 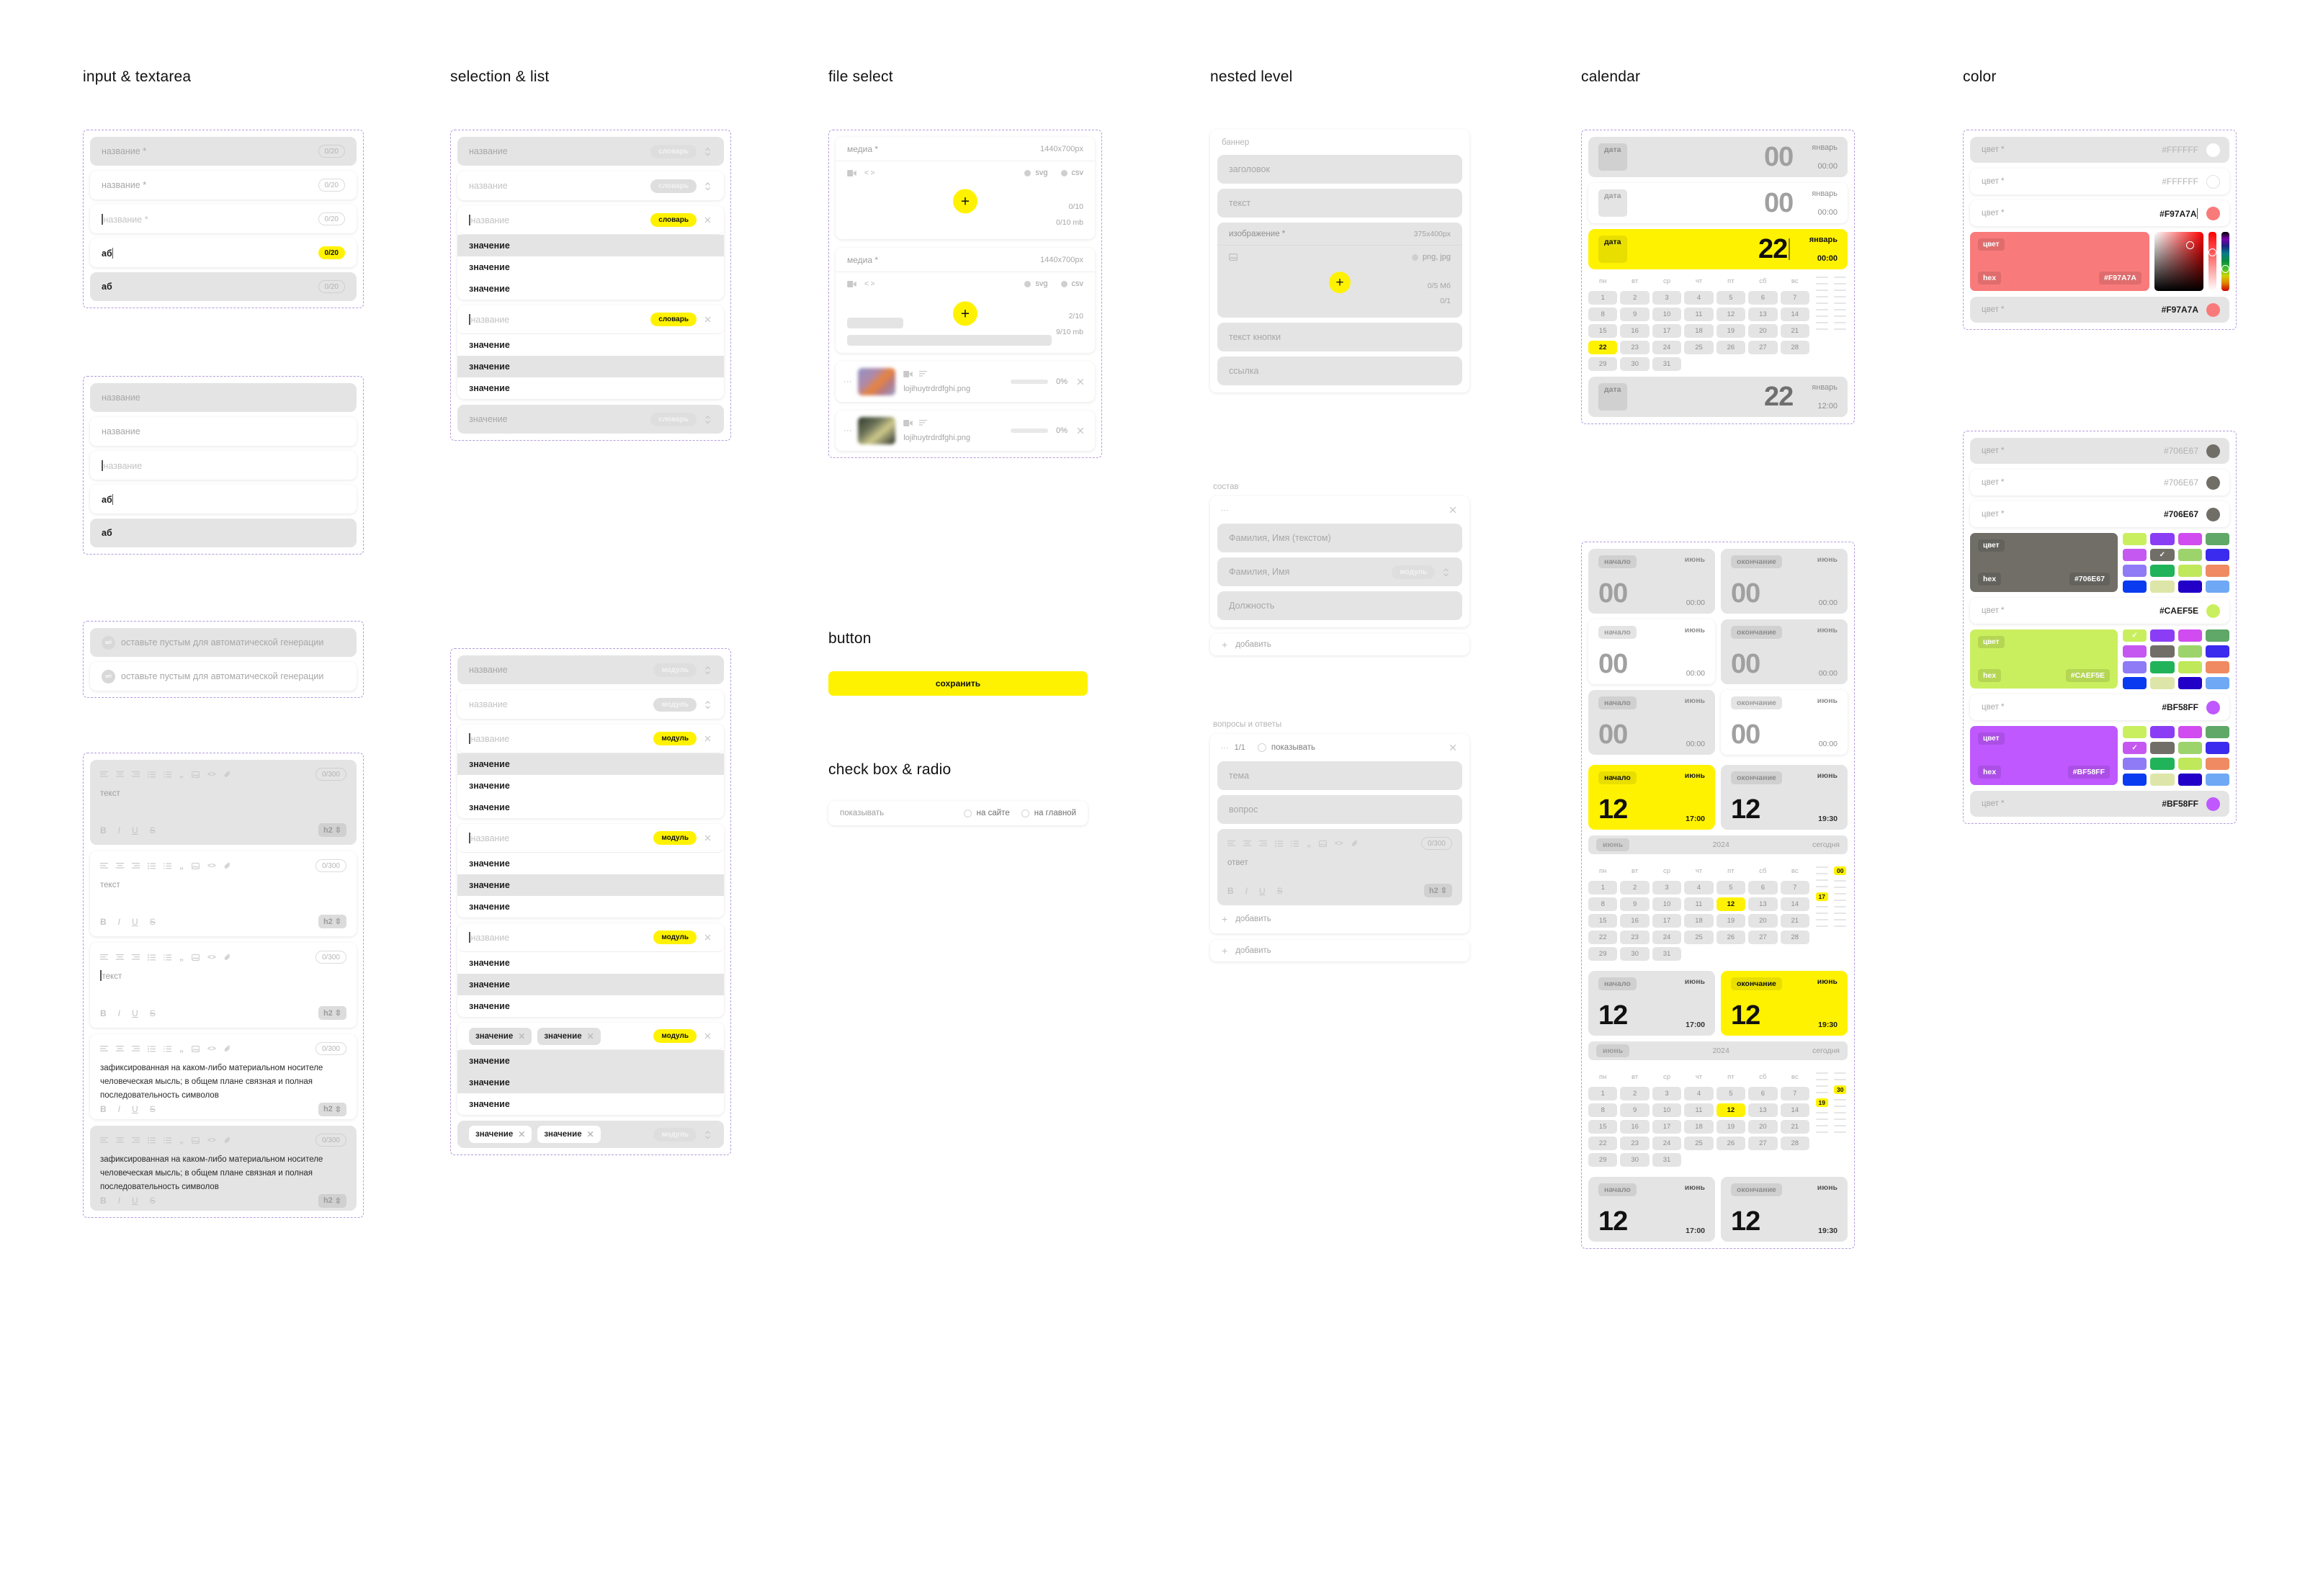 I want to click on calendar-day: 18, so click(x=1699, y=331).